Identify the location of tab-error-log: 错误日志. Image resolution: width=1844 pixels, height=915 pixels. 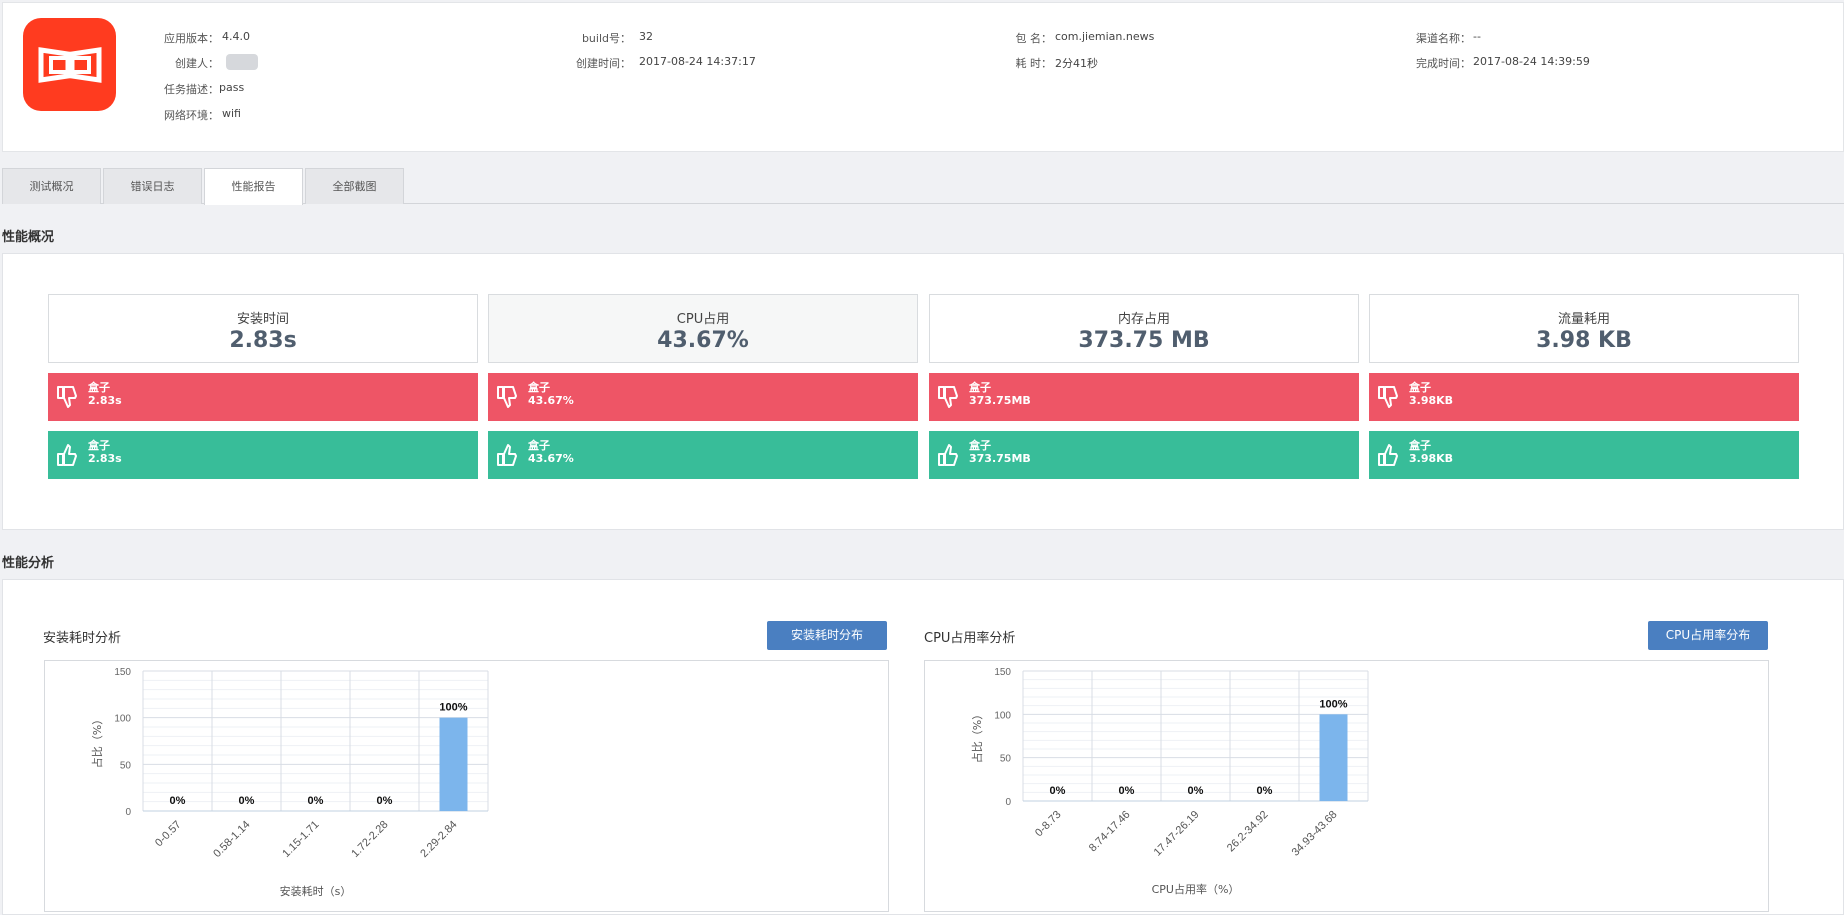
(152, 186).